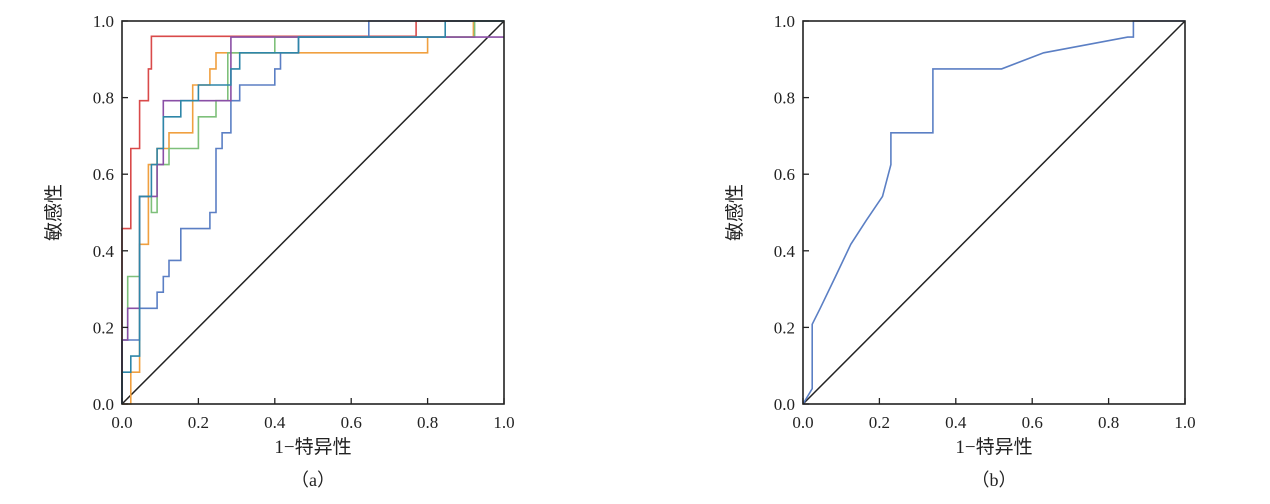  Describe the element at coordinates (313, 480) in the screenshot. I see `panel-caption: （a）` at that location.